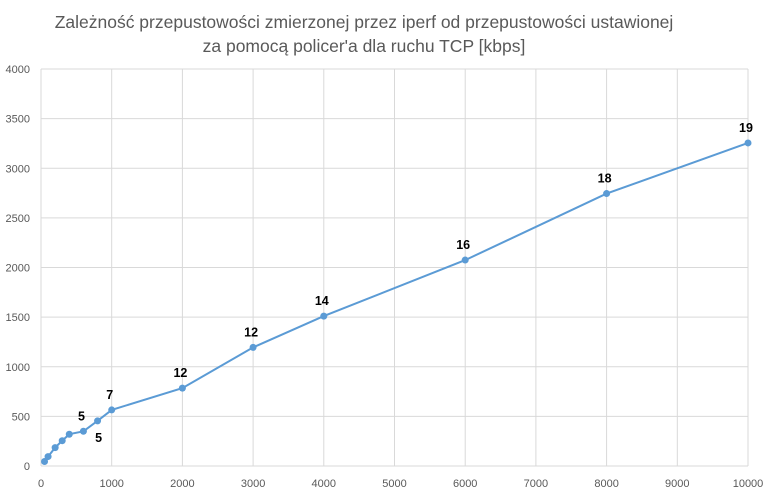  Describe the element at coordinates (465, 484) in the screenshot. I see `x-tick-label: 6000` at that location.